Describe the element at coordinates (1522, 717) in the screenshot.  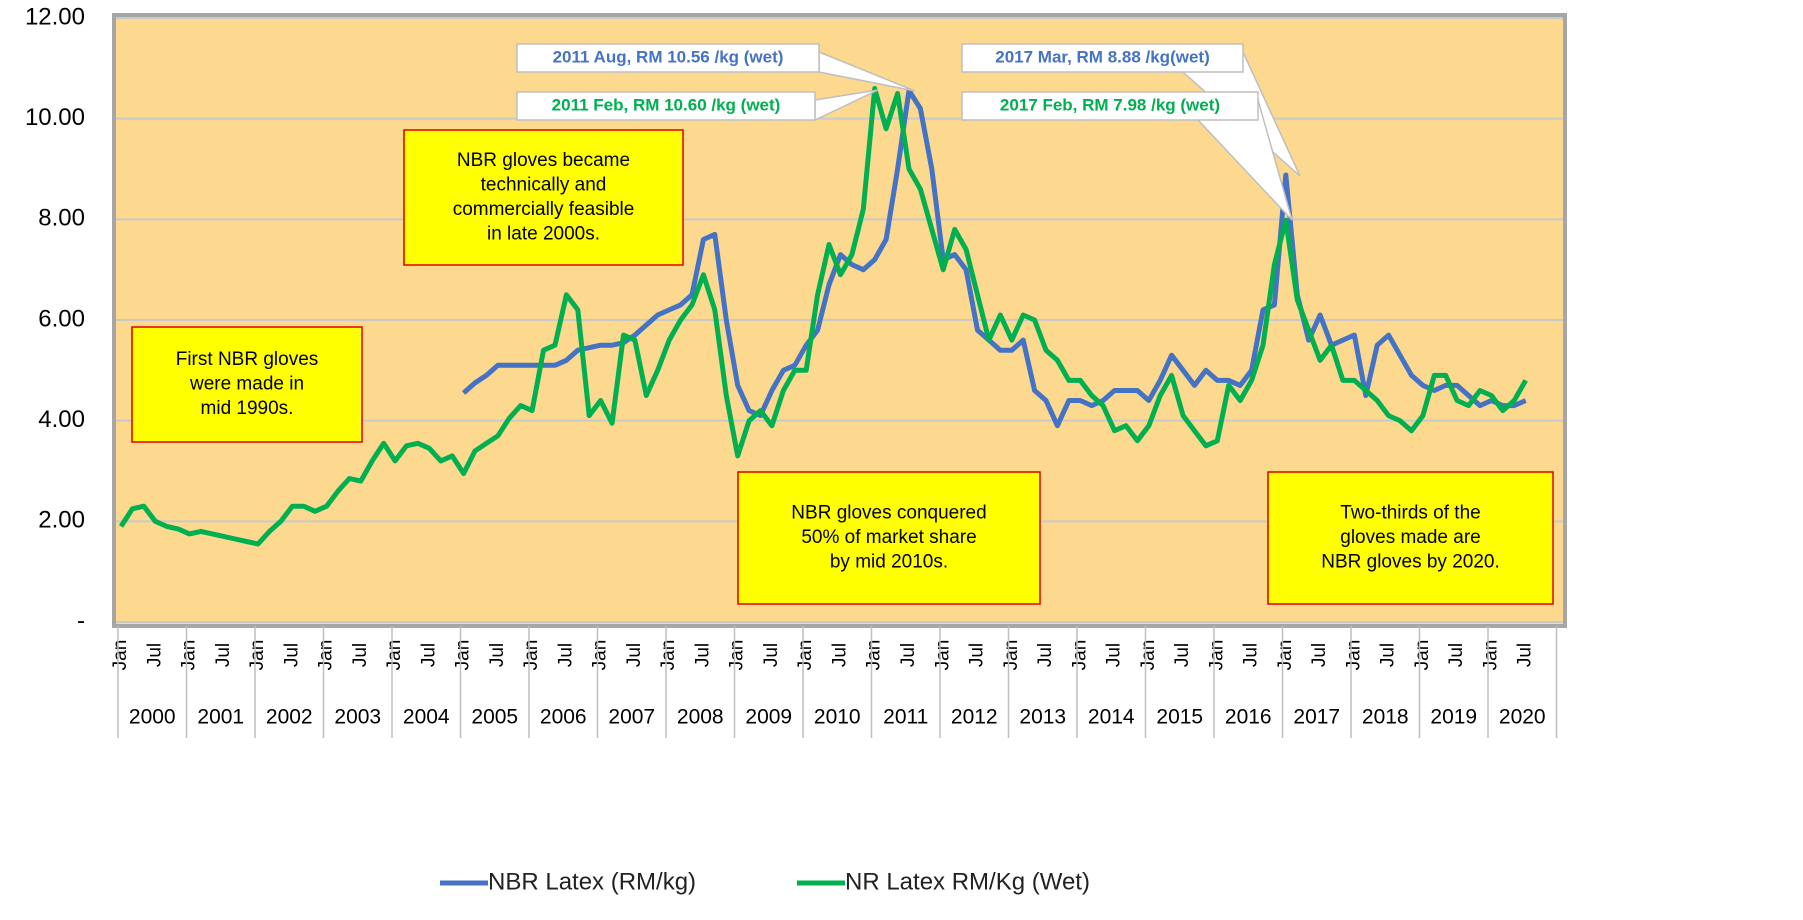
I see `year-label: 2020` at that location.